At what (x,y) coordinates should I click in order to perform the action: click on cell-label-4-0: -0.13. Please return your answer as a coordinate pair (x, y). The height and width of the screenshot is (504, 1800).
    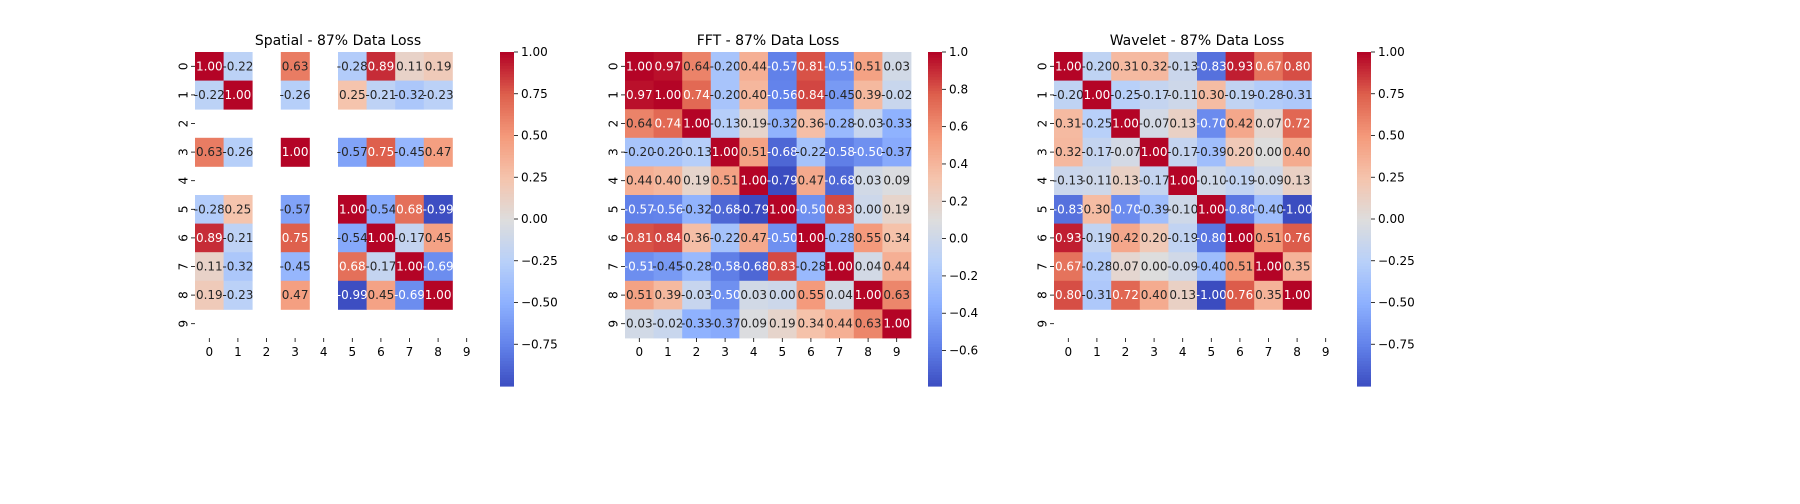
    Looking at the image, I should click on (1068, 181).